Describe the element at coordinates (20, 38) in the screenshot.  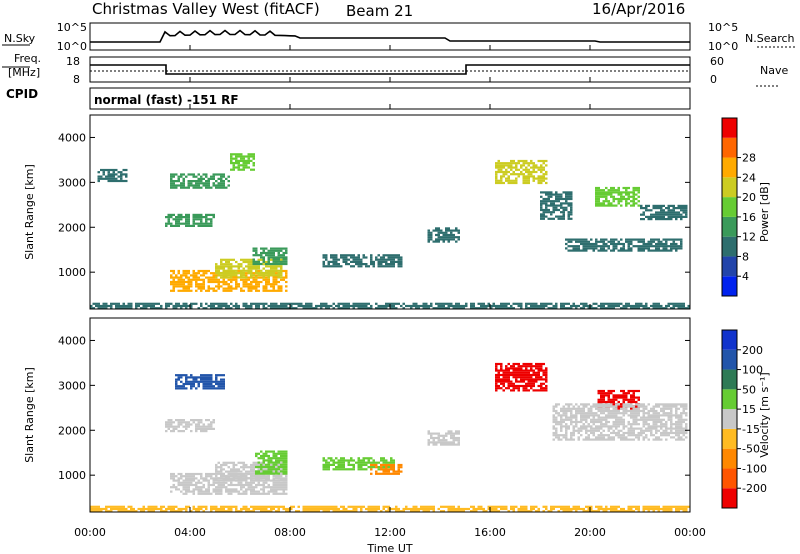
I see `nsky-label: N.Sky` at that location.